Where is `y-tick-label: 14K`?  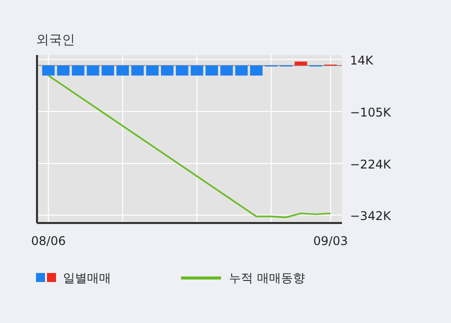
y-tick-label: 14K is located at coordinates (362, 60).